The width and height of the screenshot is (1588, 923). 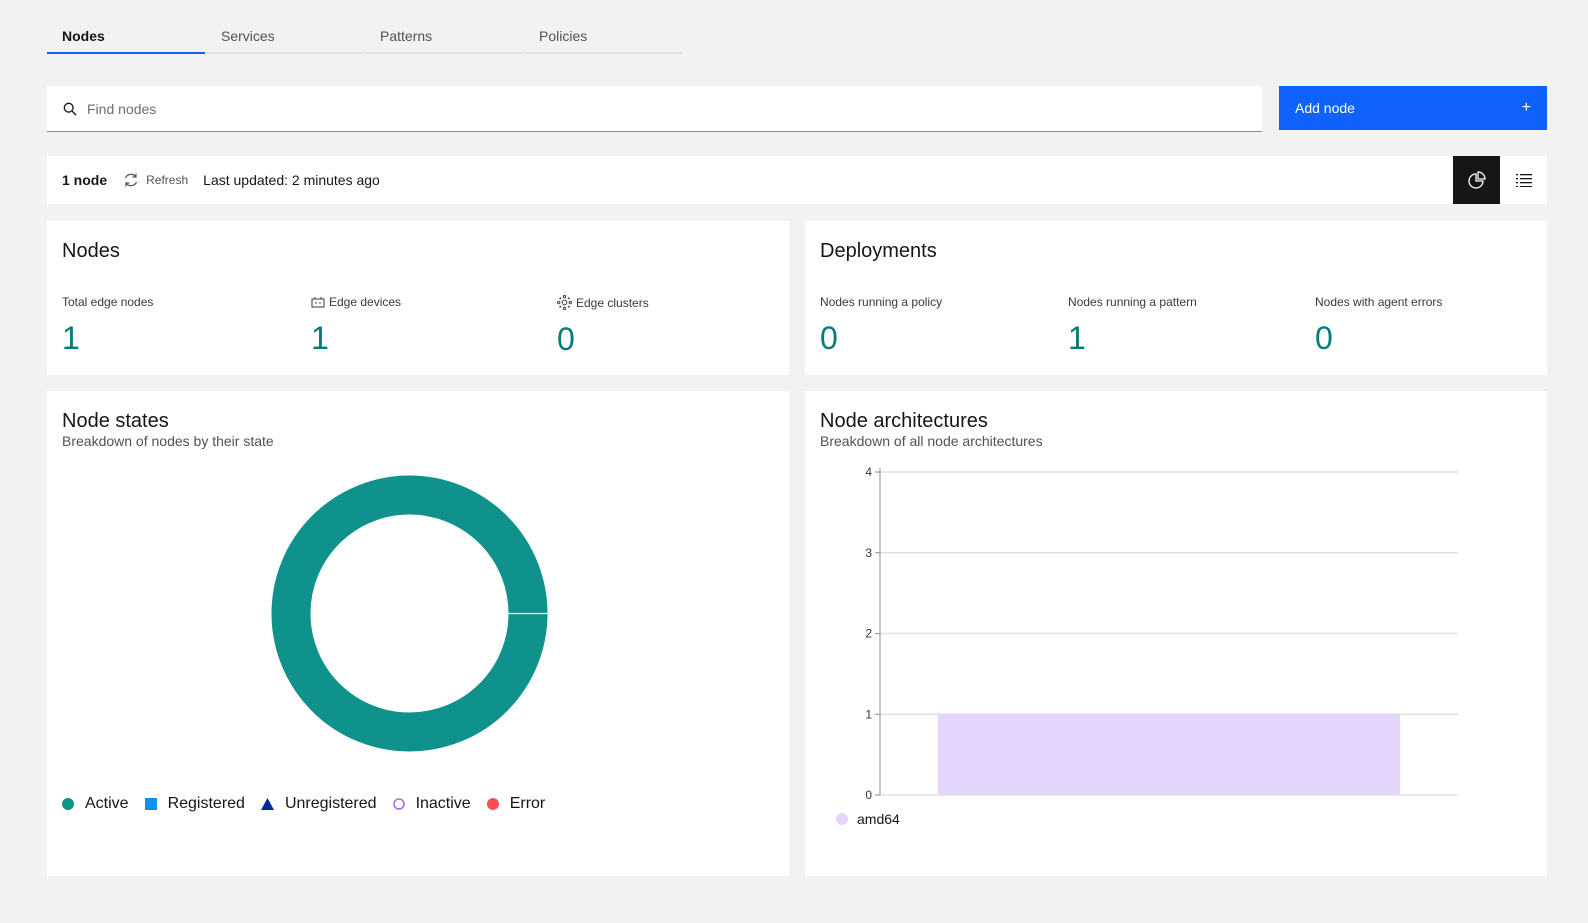 What do you see at coordinates (444, 37) in the screenshot?
I see `tab-patterns: Patterns` at bounding box center [444, 37].